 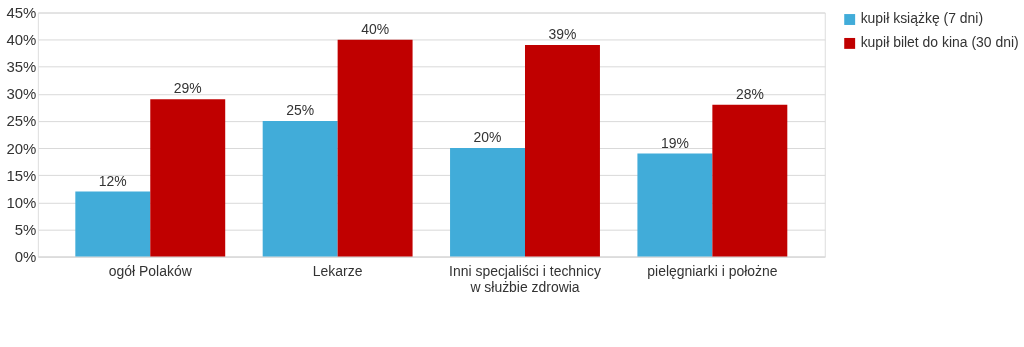 I want to click on x-tick-label: Lekarze, so click(x=337, y=271).